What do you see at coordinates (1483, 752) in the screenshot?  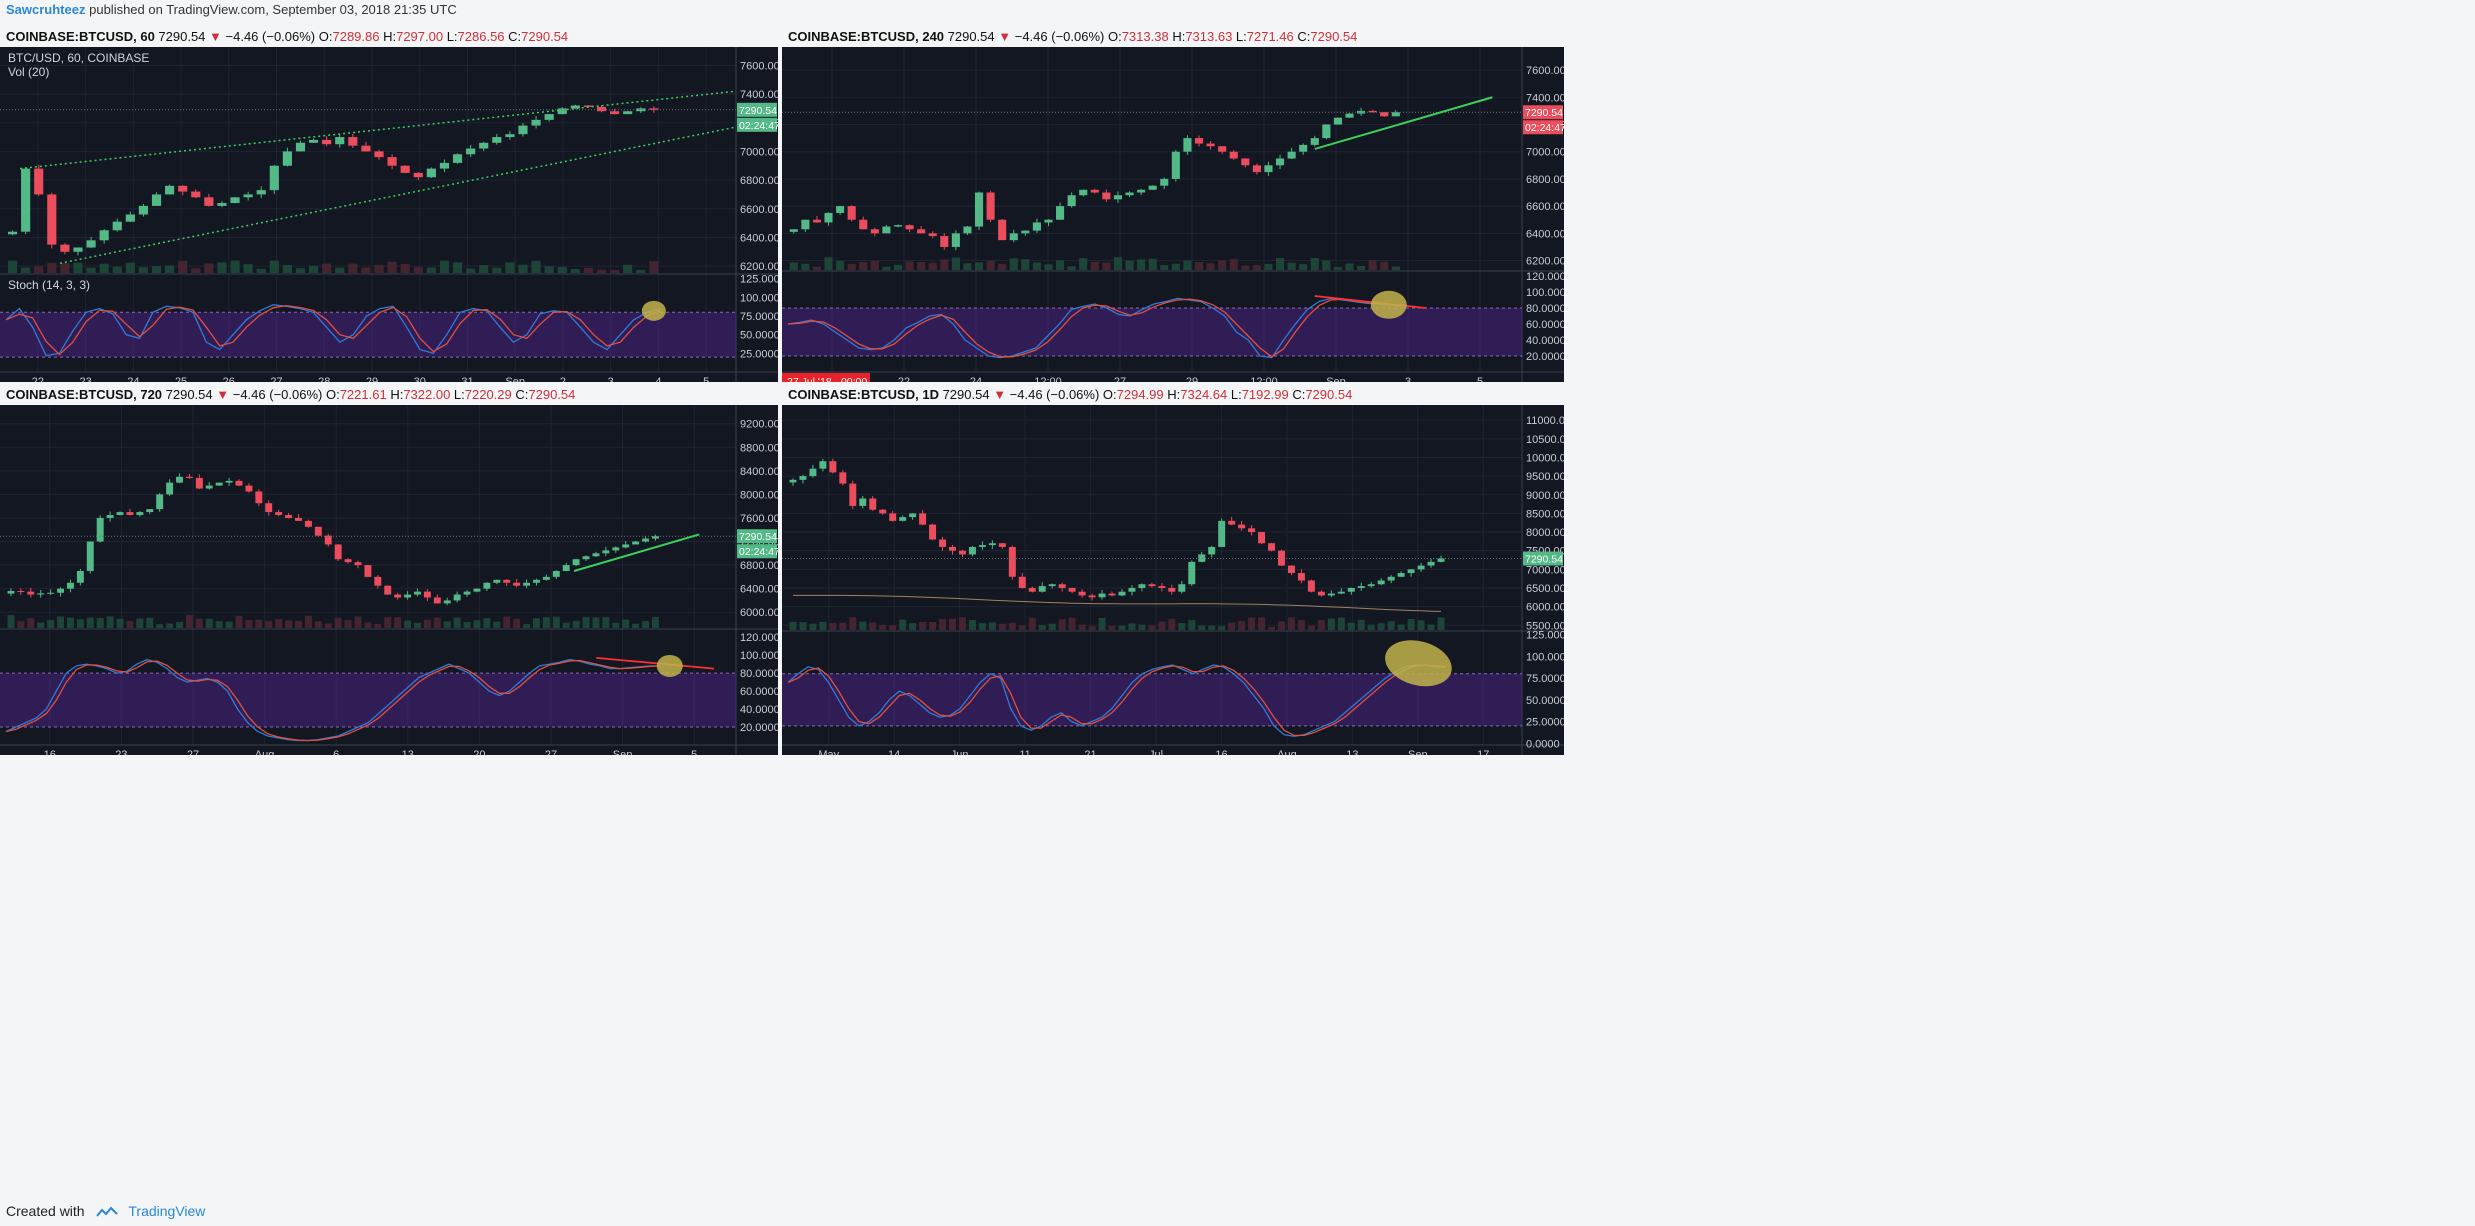 I see `time-tick-label: 17` at bounding box center [1483, 752].